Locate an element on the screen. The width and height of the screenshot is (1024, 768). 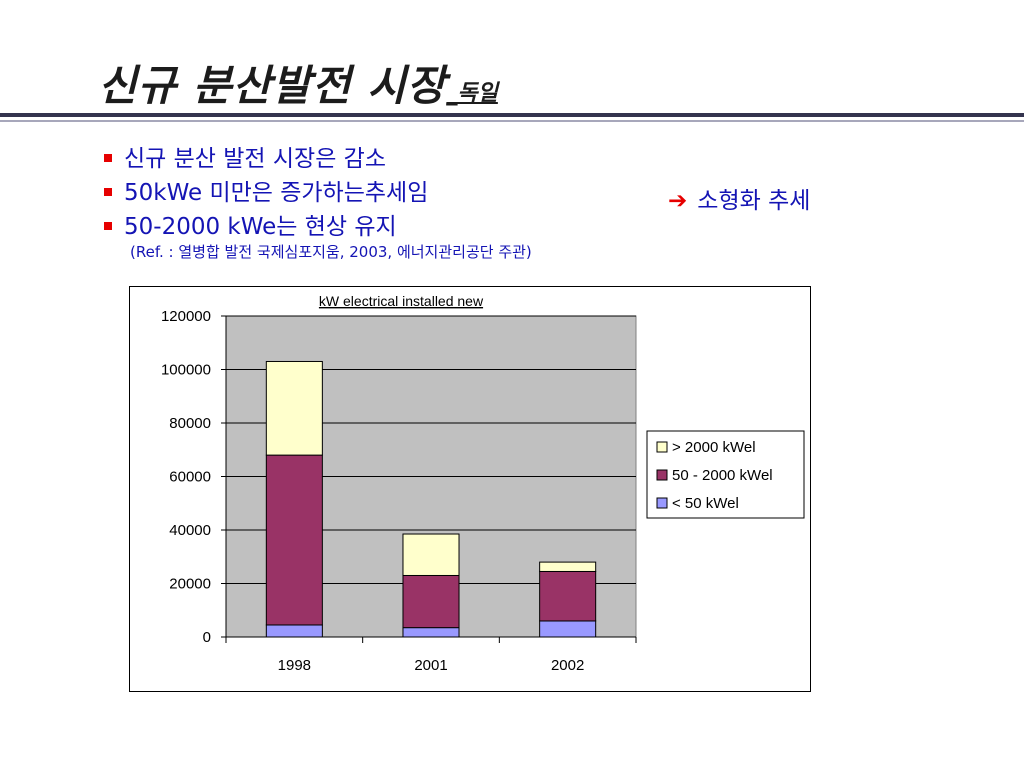
legend-label: 50 - 2000 kWel is located at coordinates (722, 475).